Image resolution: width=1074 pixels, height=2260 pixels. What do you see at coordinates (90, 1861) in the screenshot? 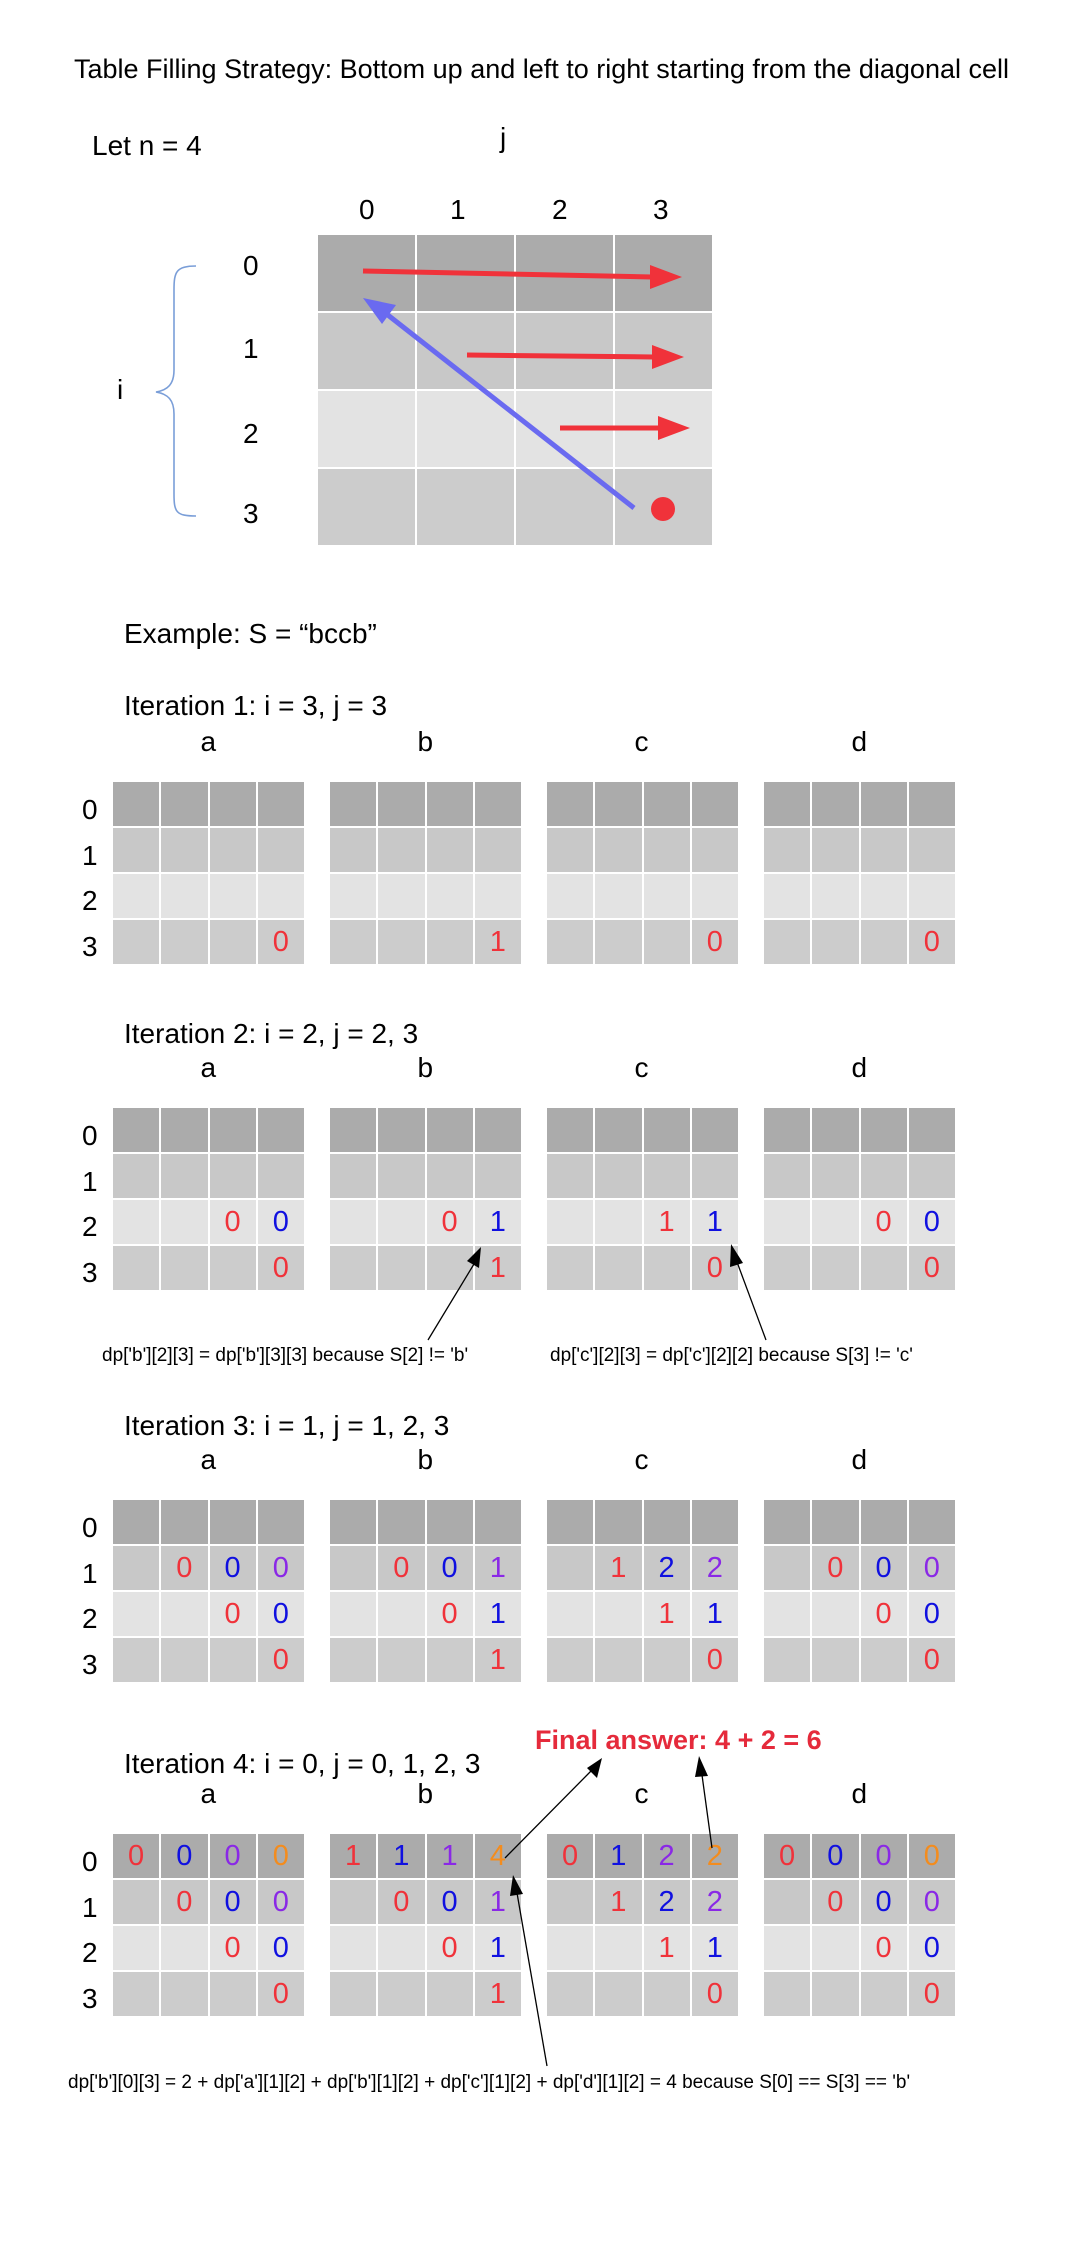
I see `iteration-row-index: 0` at bounding box center [90, 1861].